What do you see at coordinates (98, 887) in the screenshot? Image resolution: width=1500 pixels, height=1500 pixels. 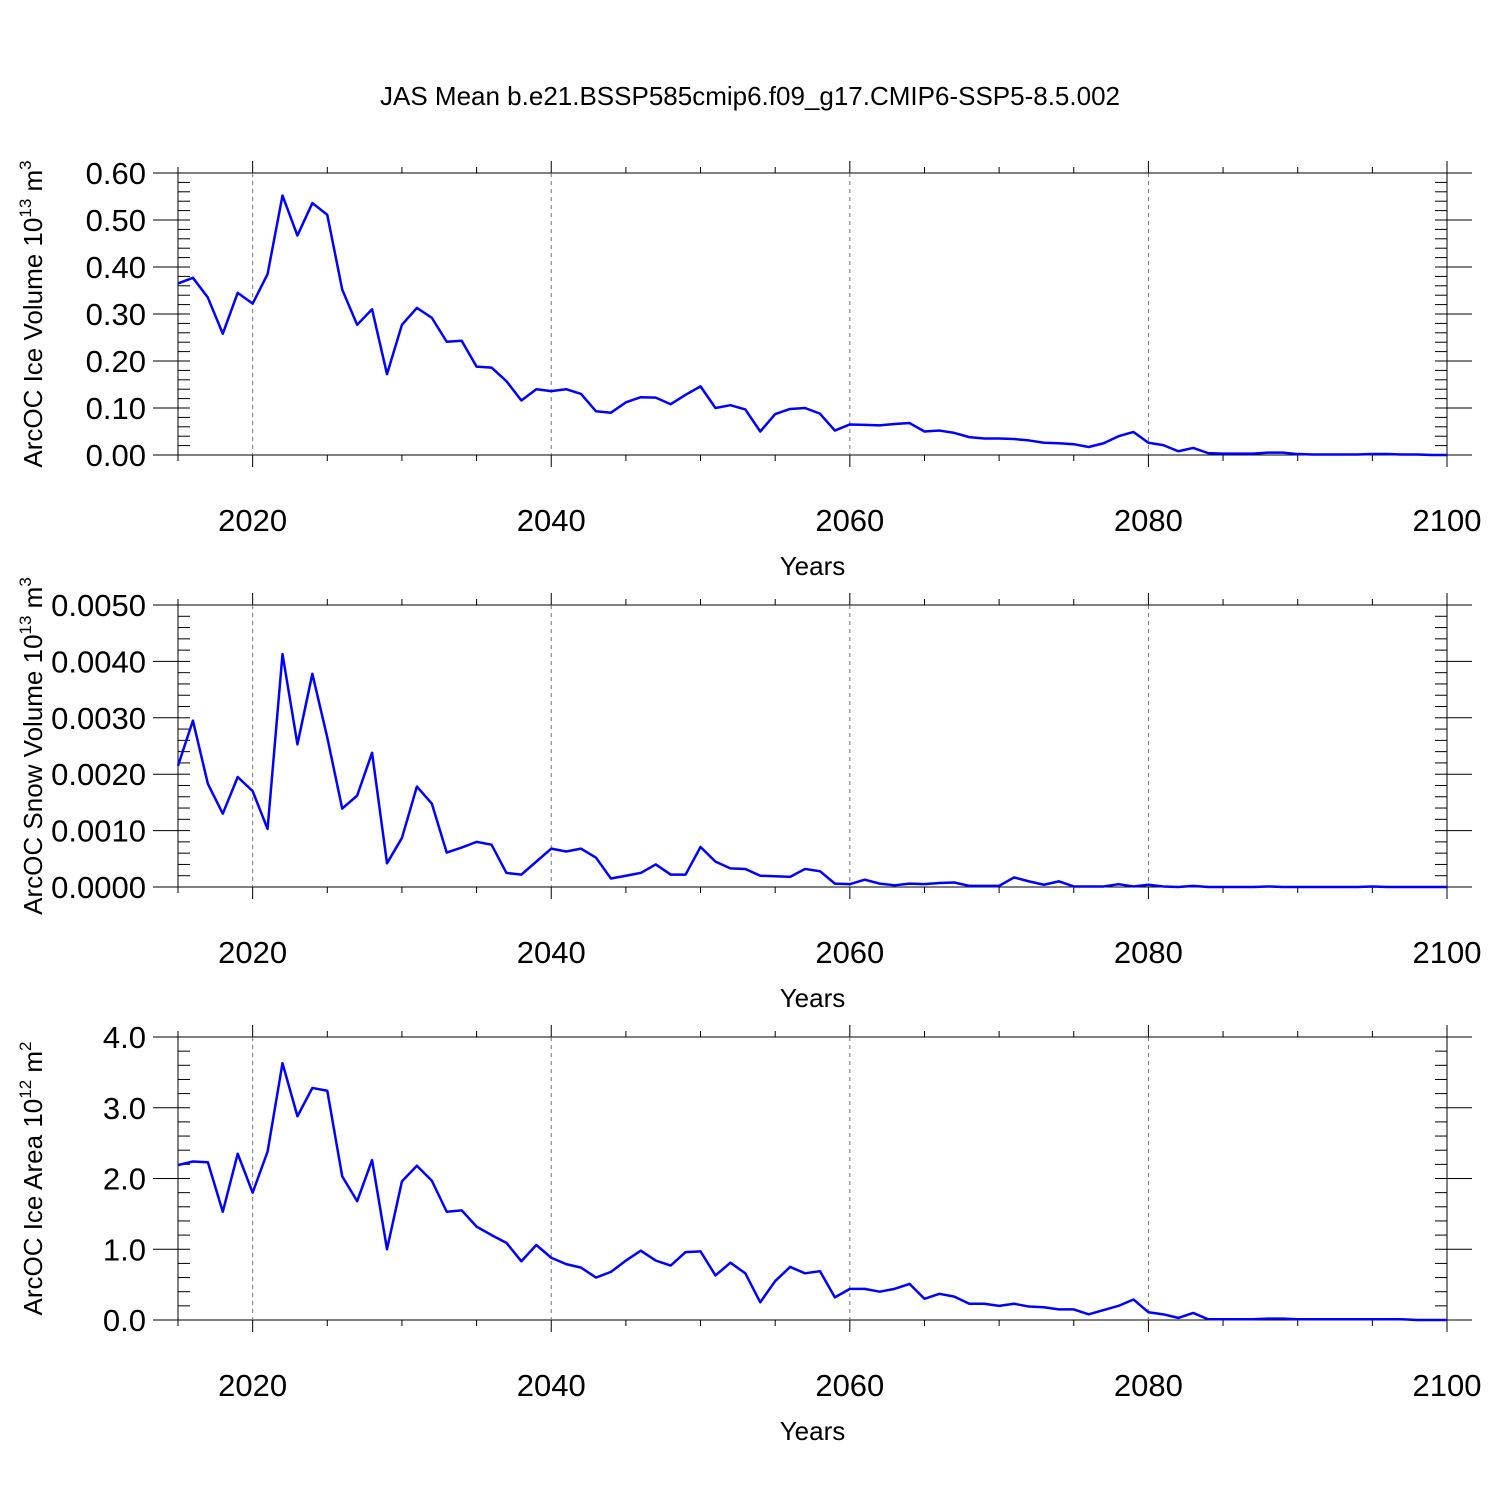 I see `y-tick-label: 0.0000` at bounding box center [98, 887].